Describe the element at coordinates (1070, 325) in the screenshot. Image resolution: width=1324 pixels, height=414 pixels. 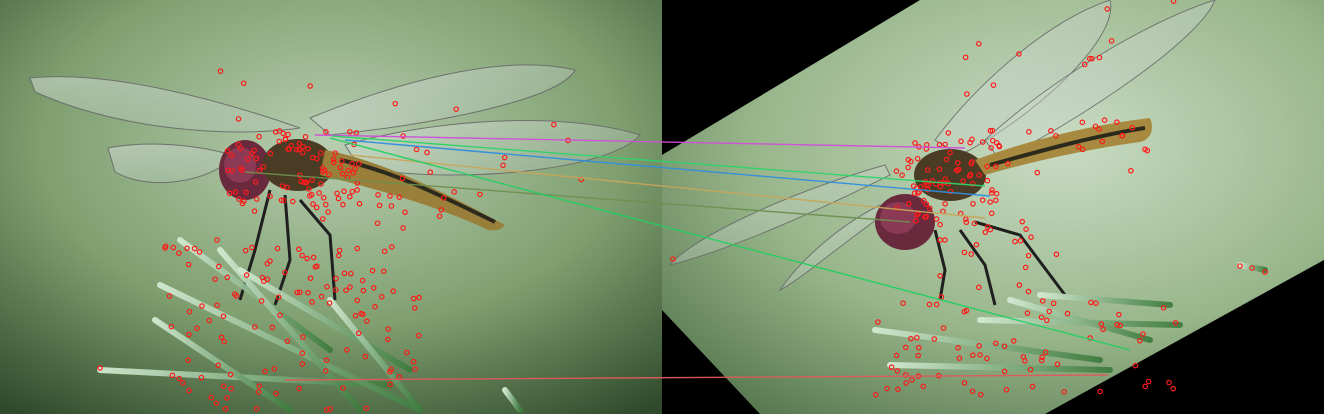
I see `right-pine-needles` at that location.